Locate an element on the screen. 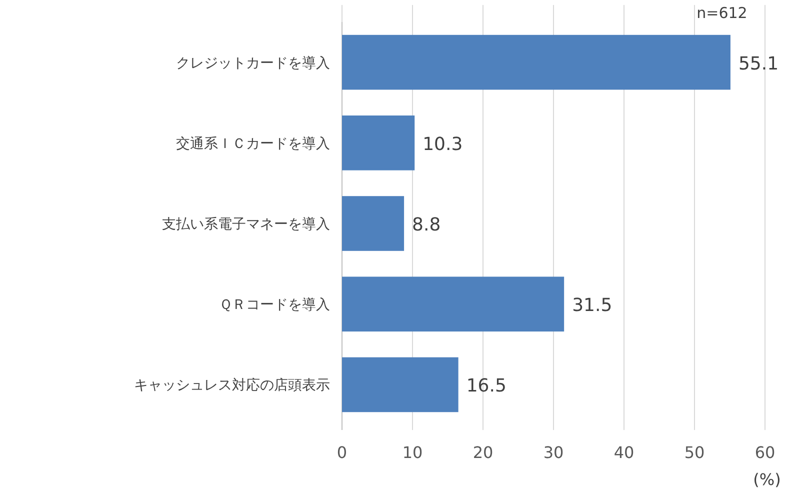 This screenshot has width=787, height=493. x-axis-title: (%) is located at coordinates (767, 479).